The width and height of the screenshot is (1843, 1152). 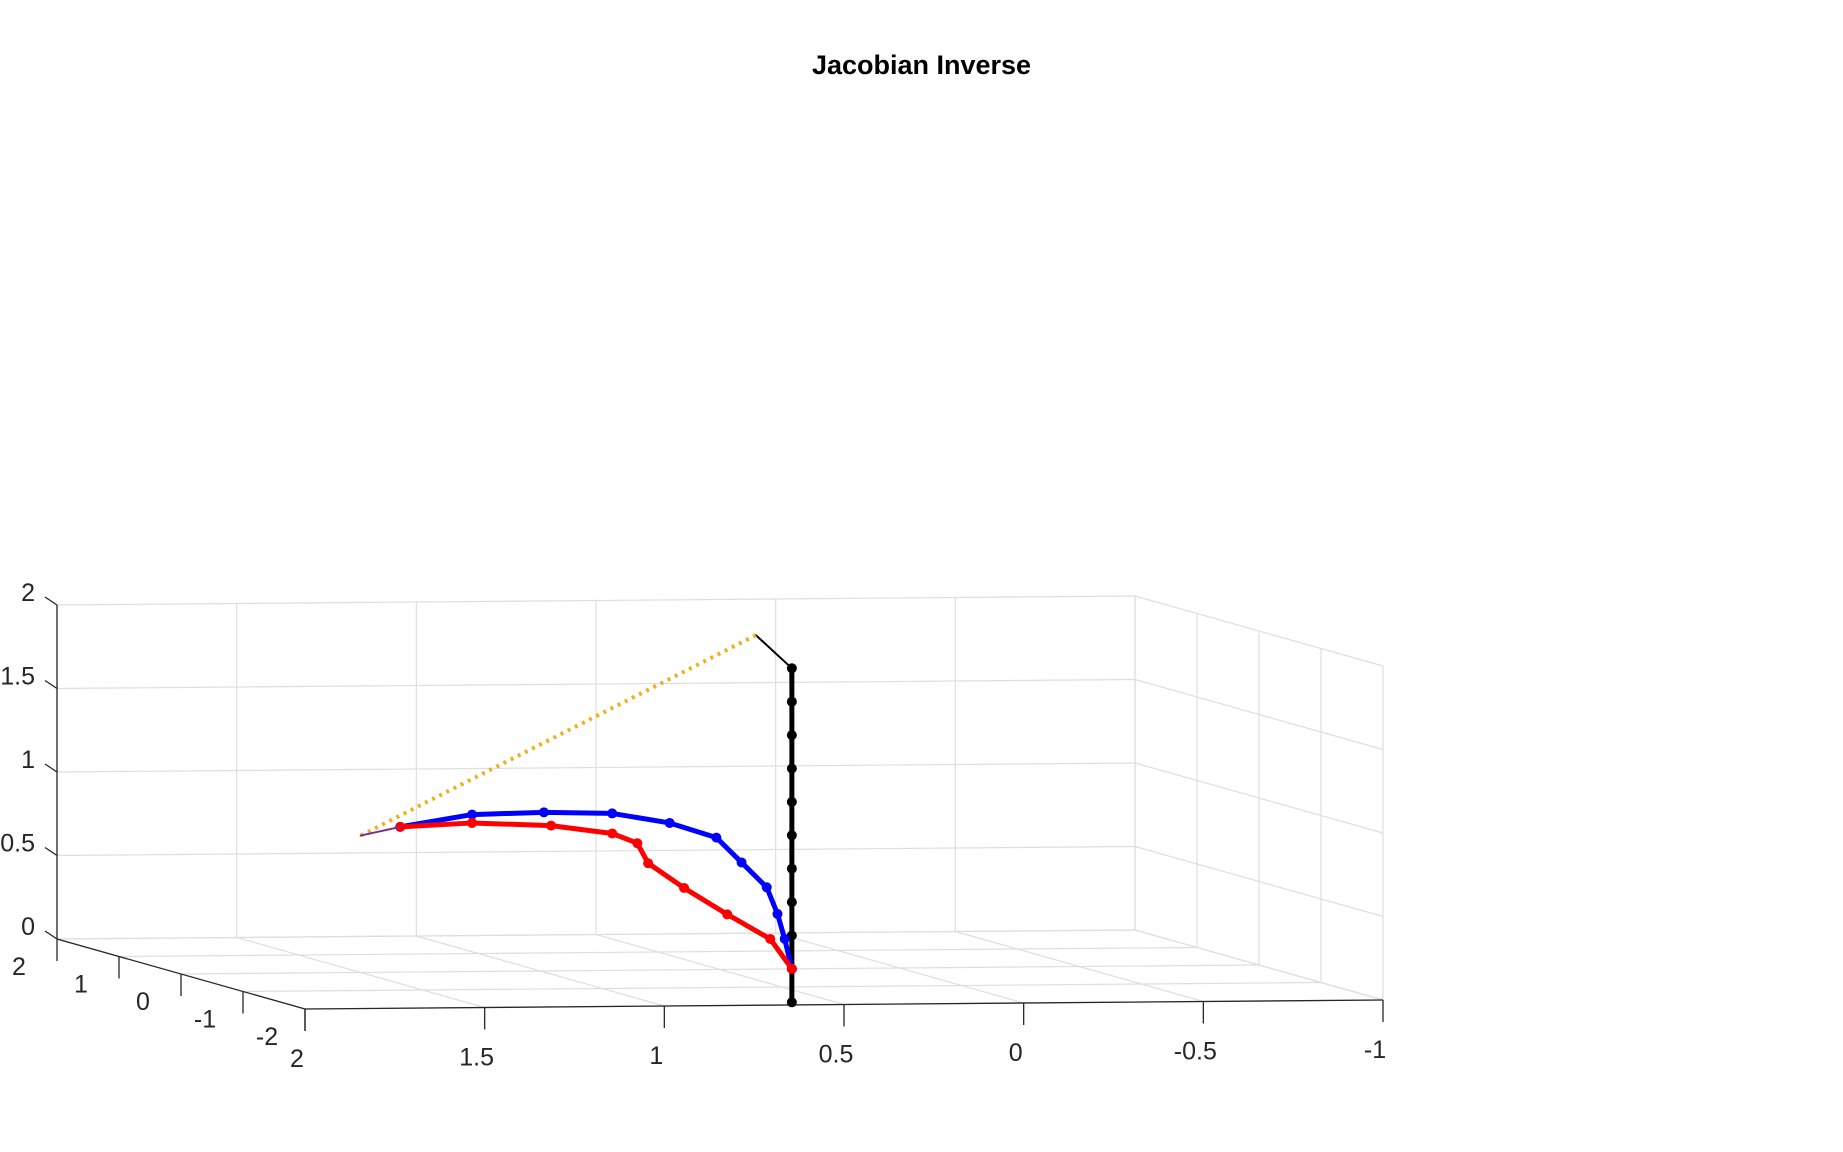 I want to click on x-tick-label: 0, so click(x=1016, y=1053).